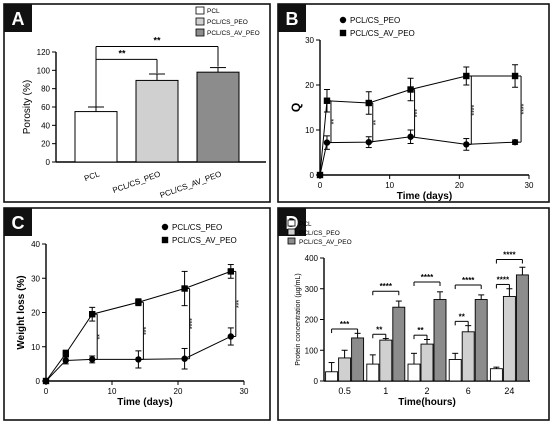  I want to click on y-tick-label: 30, so click(35, 278).